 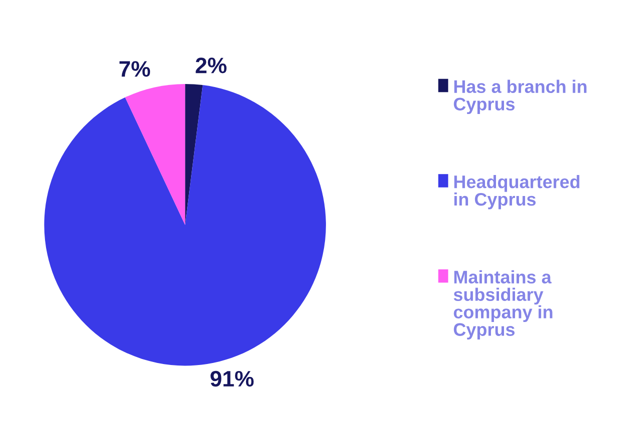 What do you see at coordinates (517, 192) in the screenshot?
I see `legend-label: Headquartered in Cyprus` at bounding box center [517, 192].